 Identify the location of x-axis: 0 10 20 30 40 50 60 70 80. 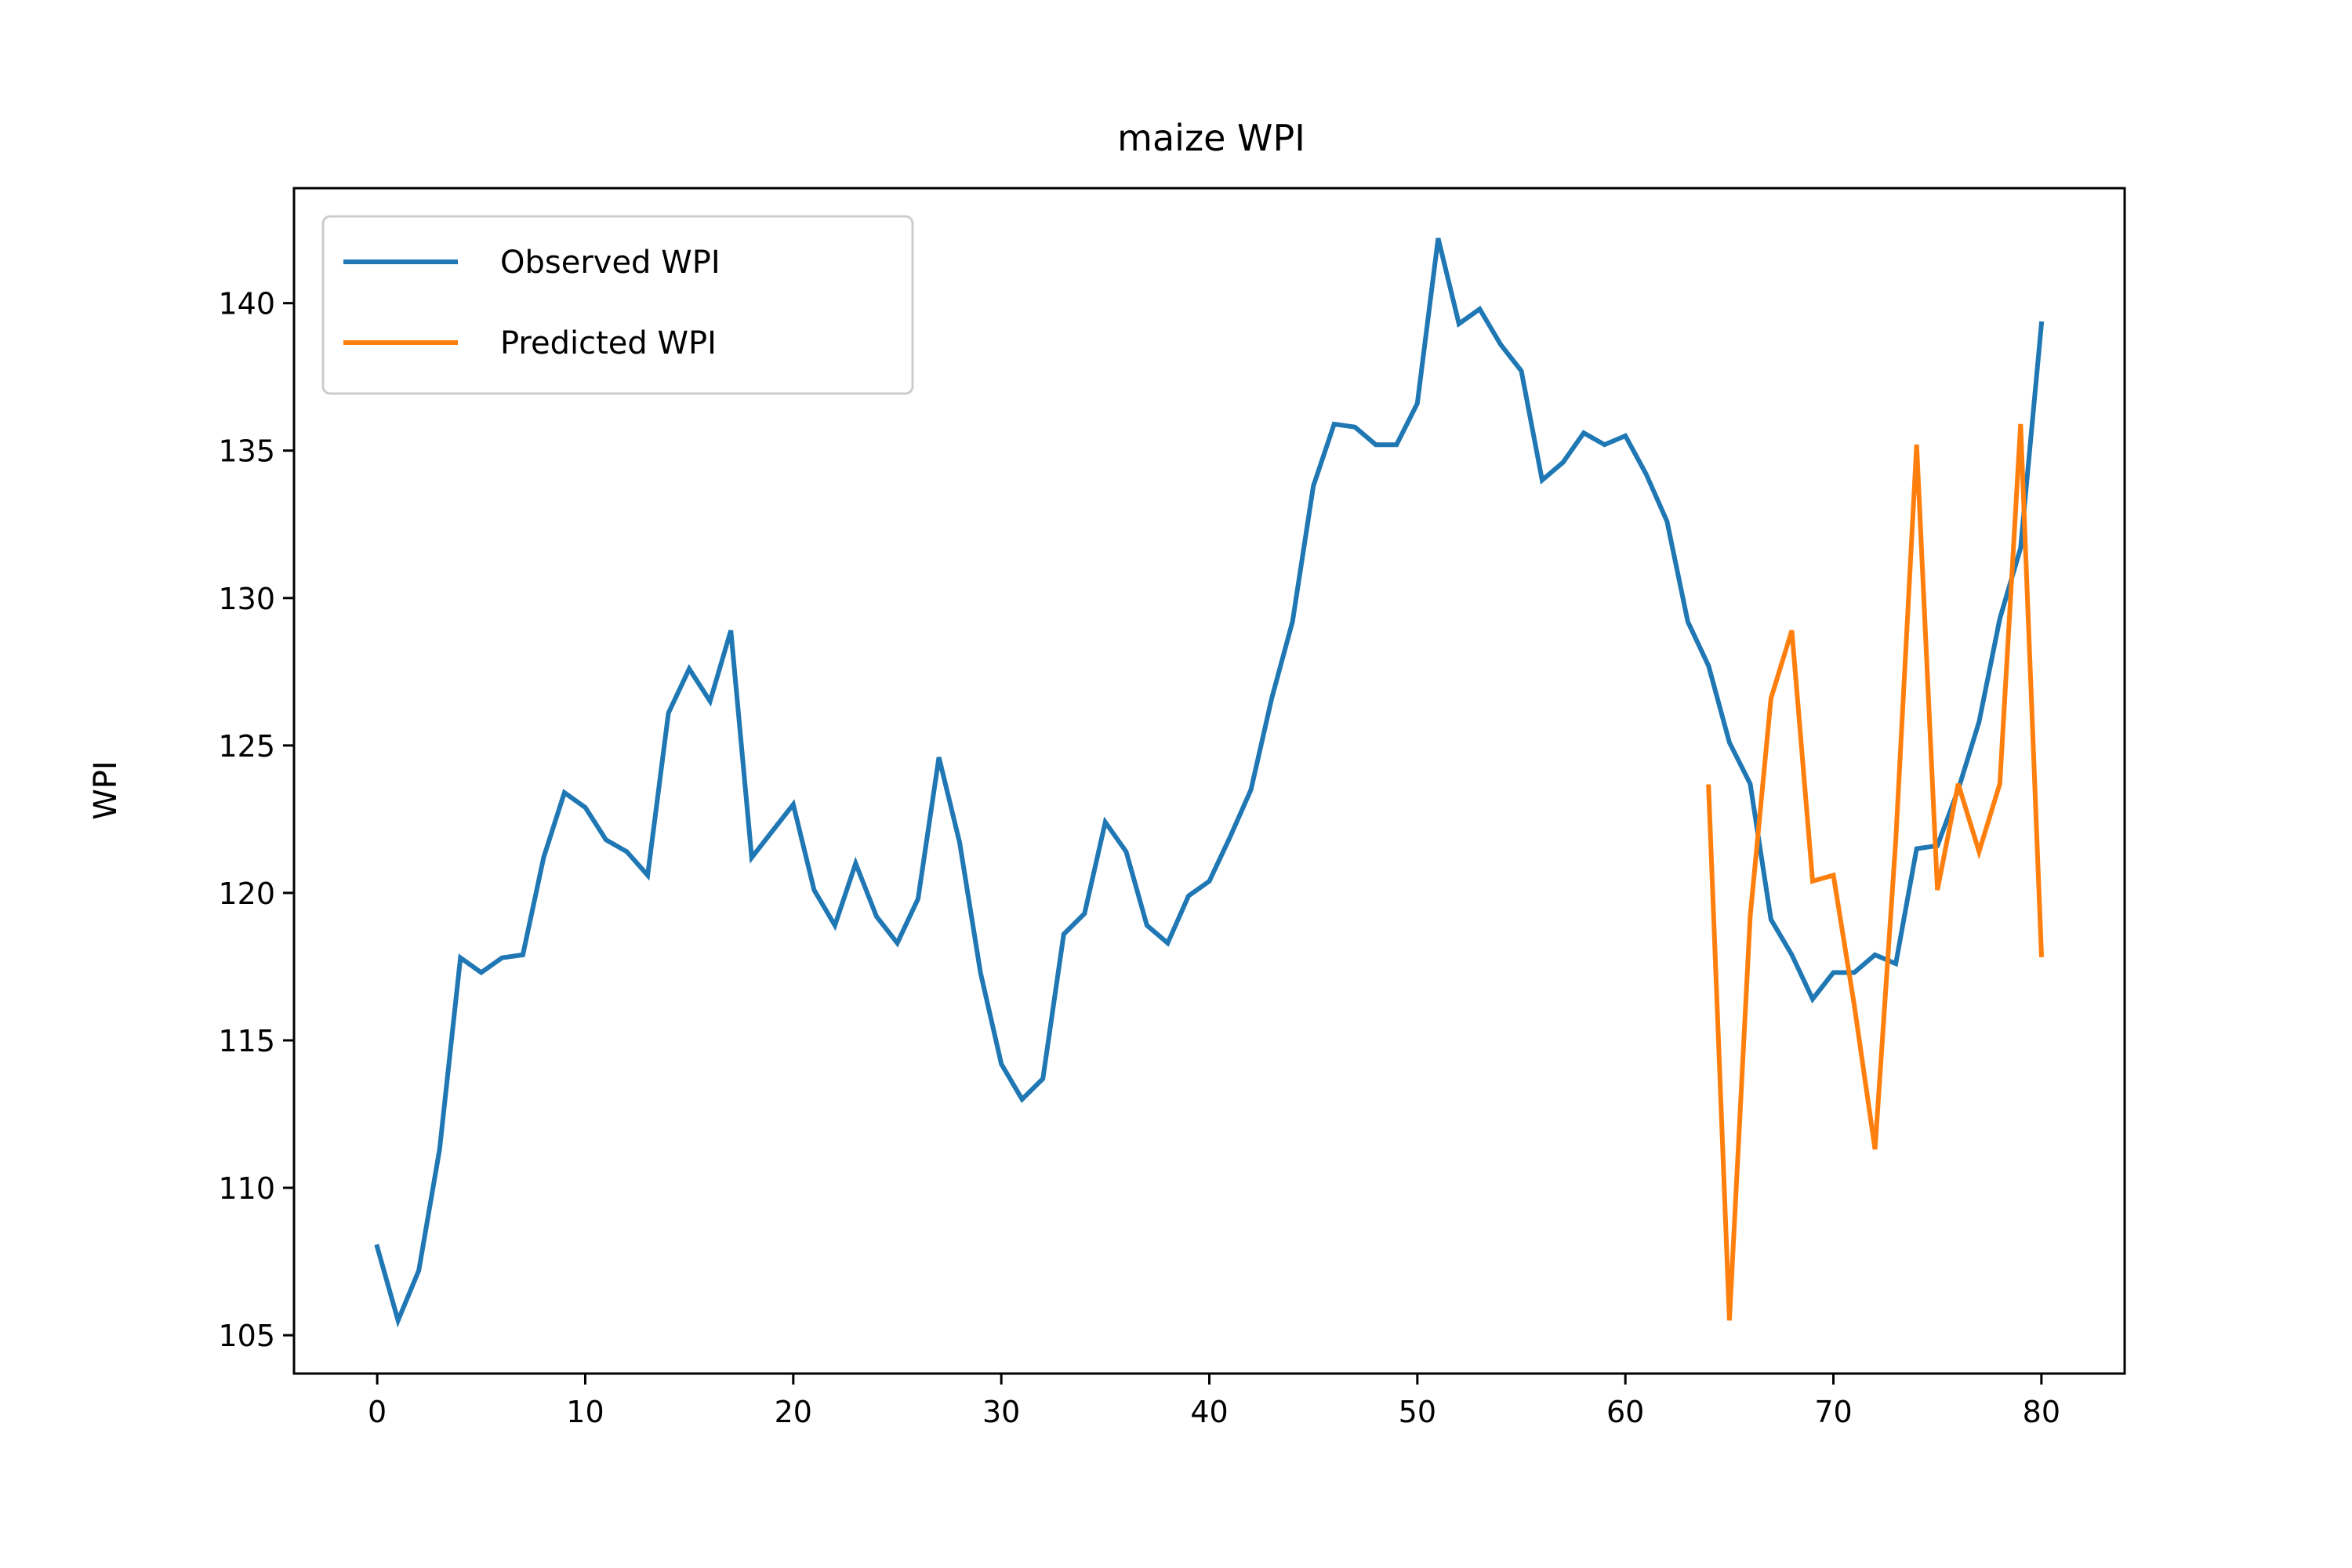
(1214, 1401).